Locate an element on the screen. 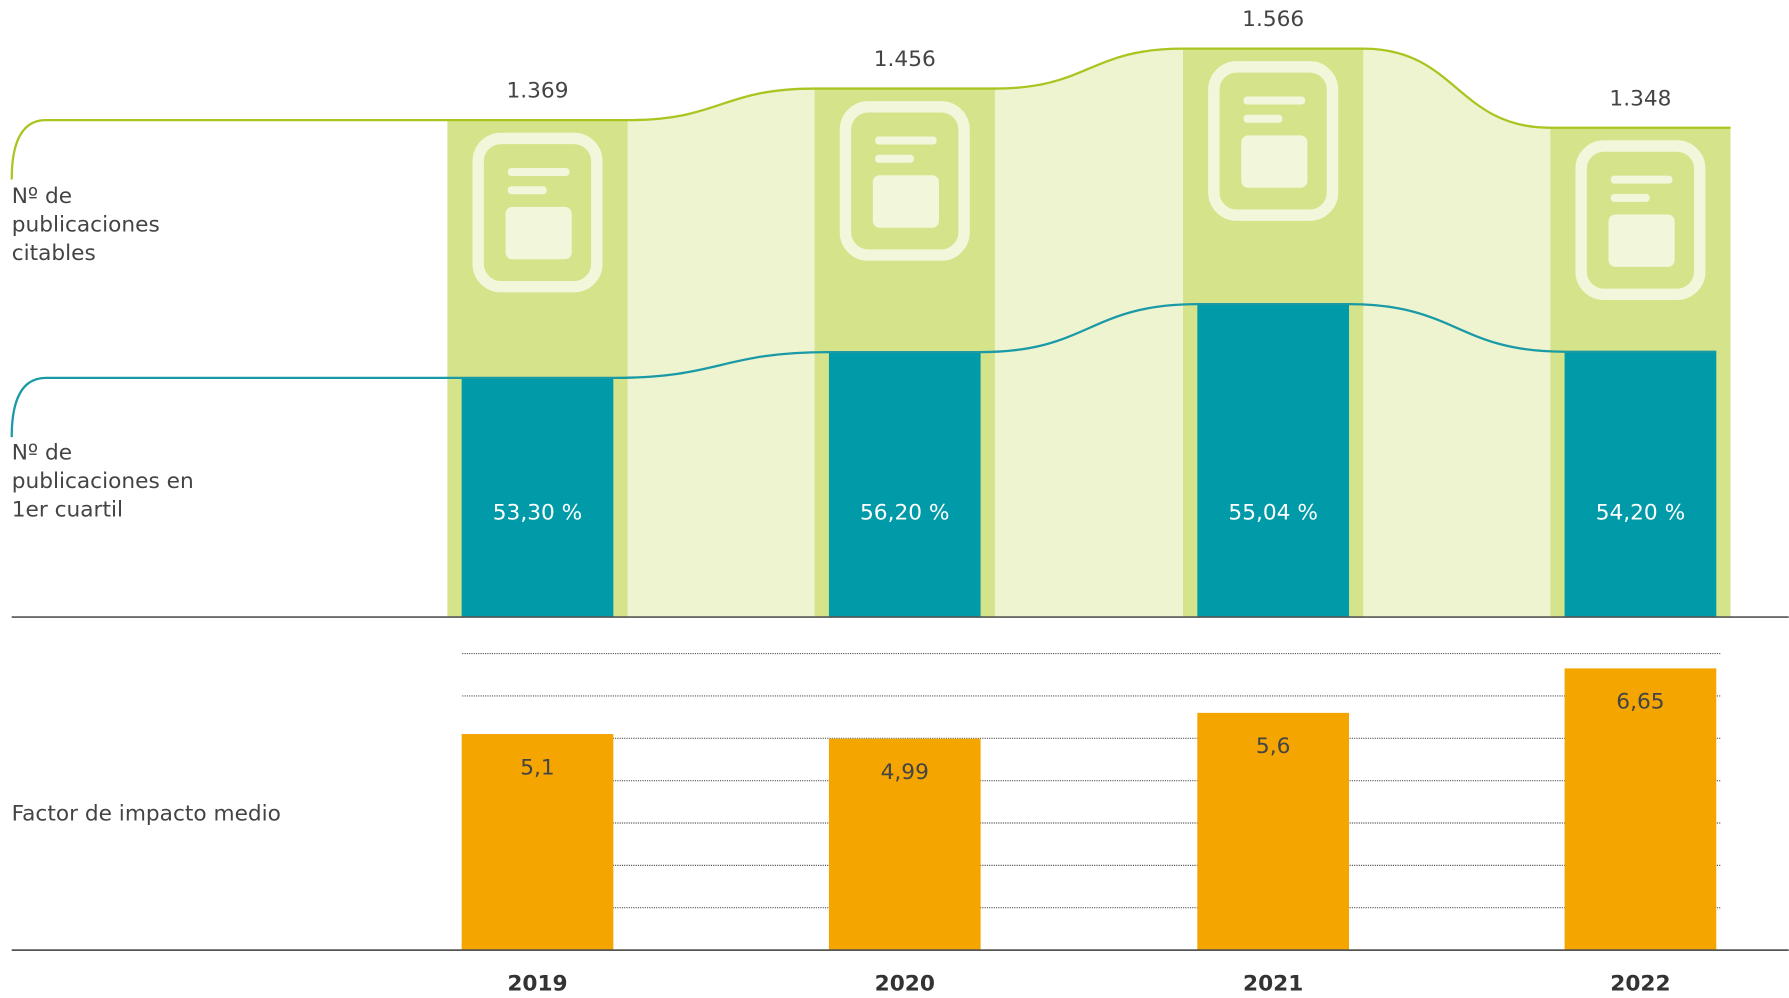 Image resolution: width=1789 pixels, height=998 pixels. x-tick-label: 2021 is located at coordinates (1273, 983).